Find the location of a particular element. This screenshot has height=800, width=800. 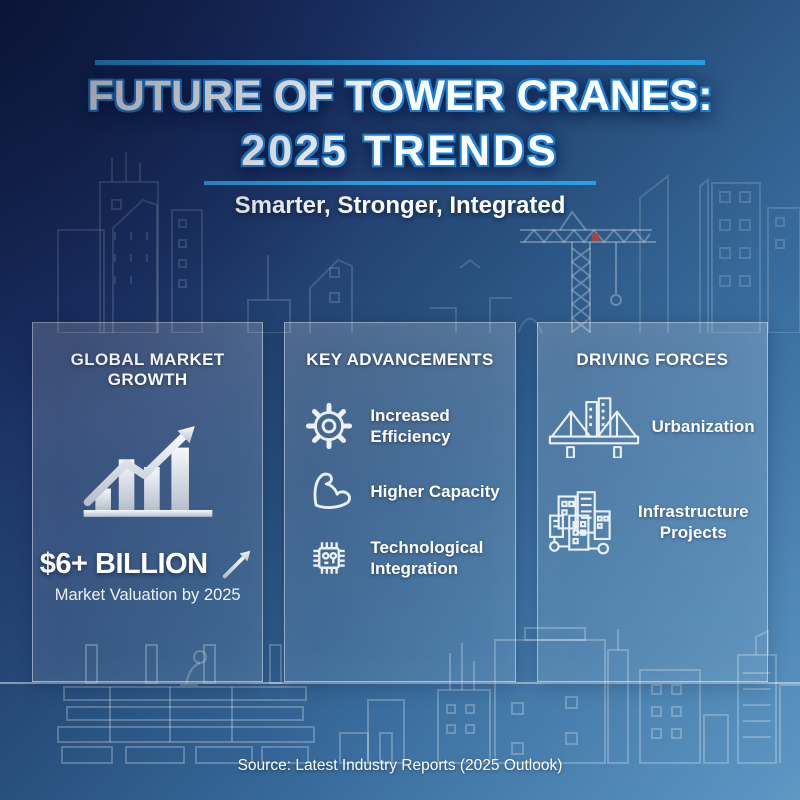

card-driving-forces: DRIVING FORCES is located at coordinates (652, 502).